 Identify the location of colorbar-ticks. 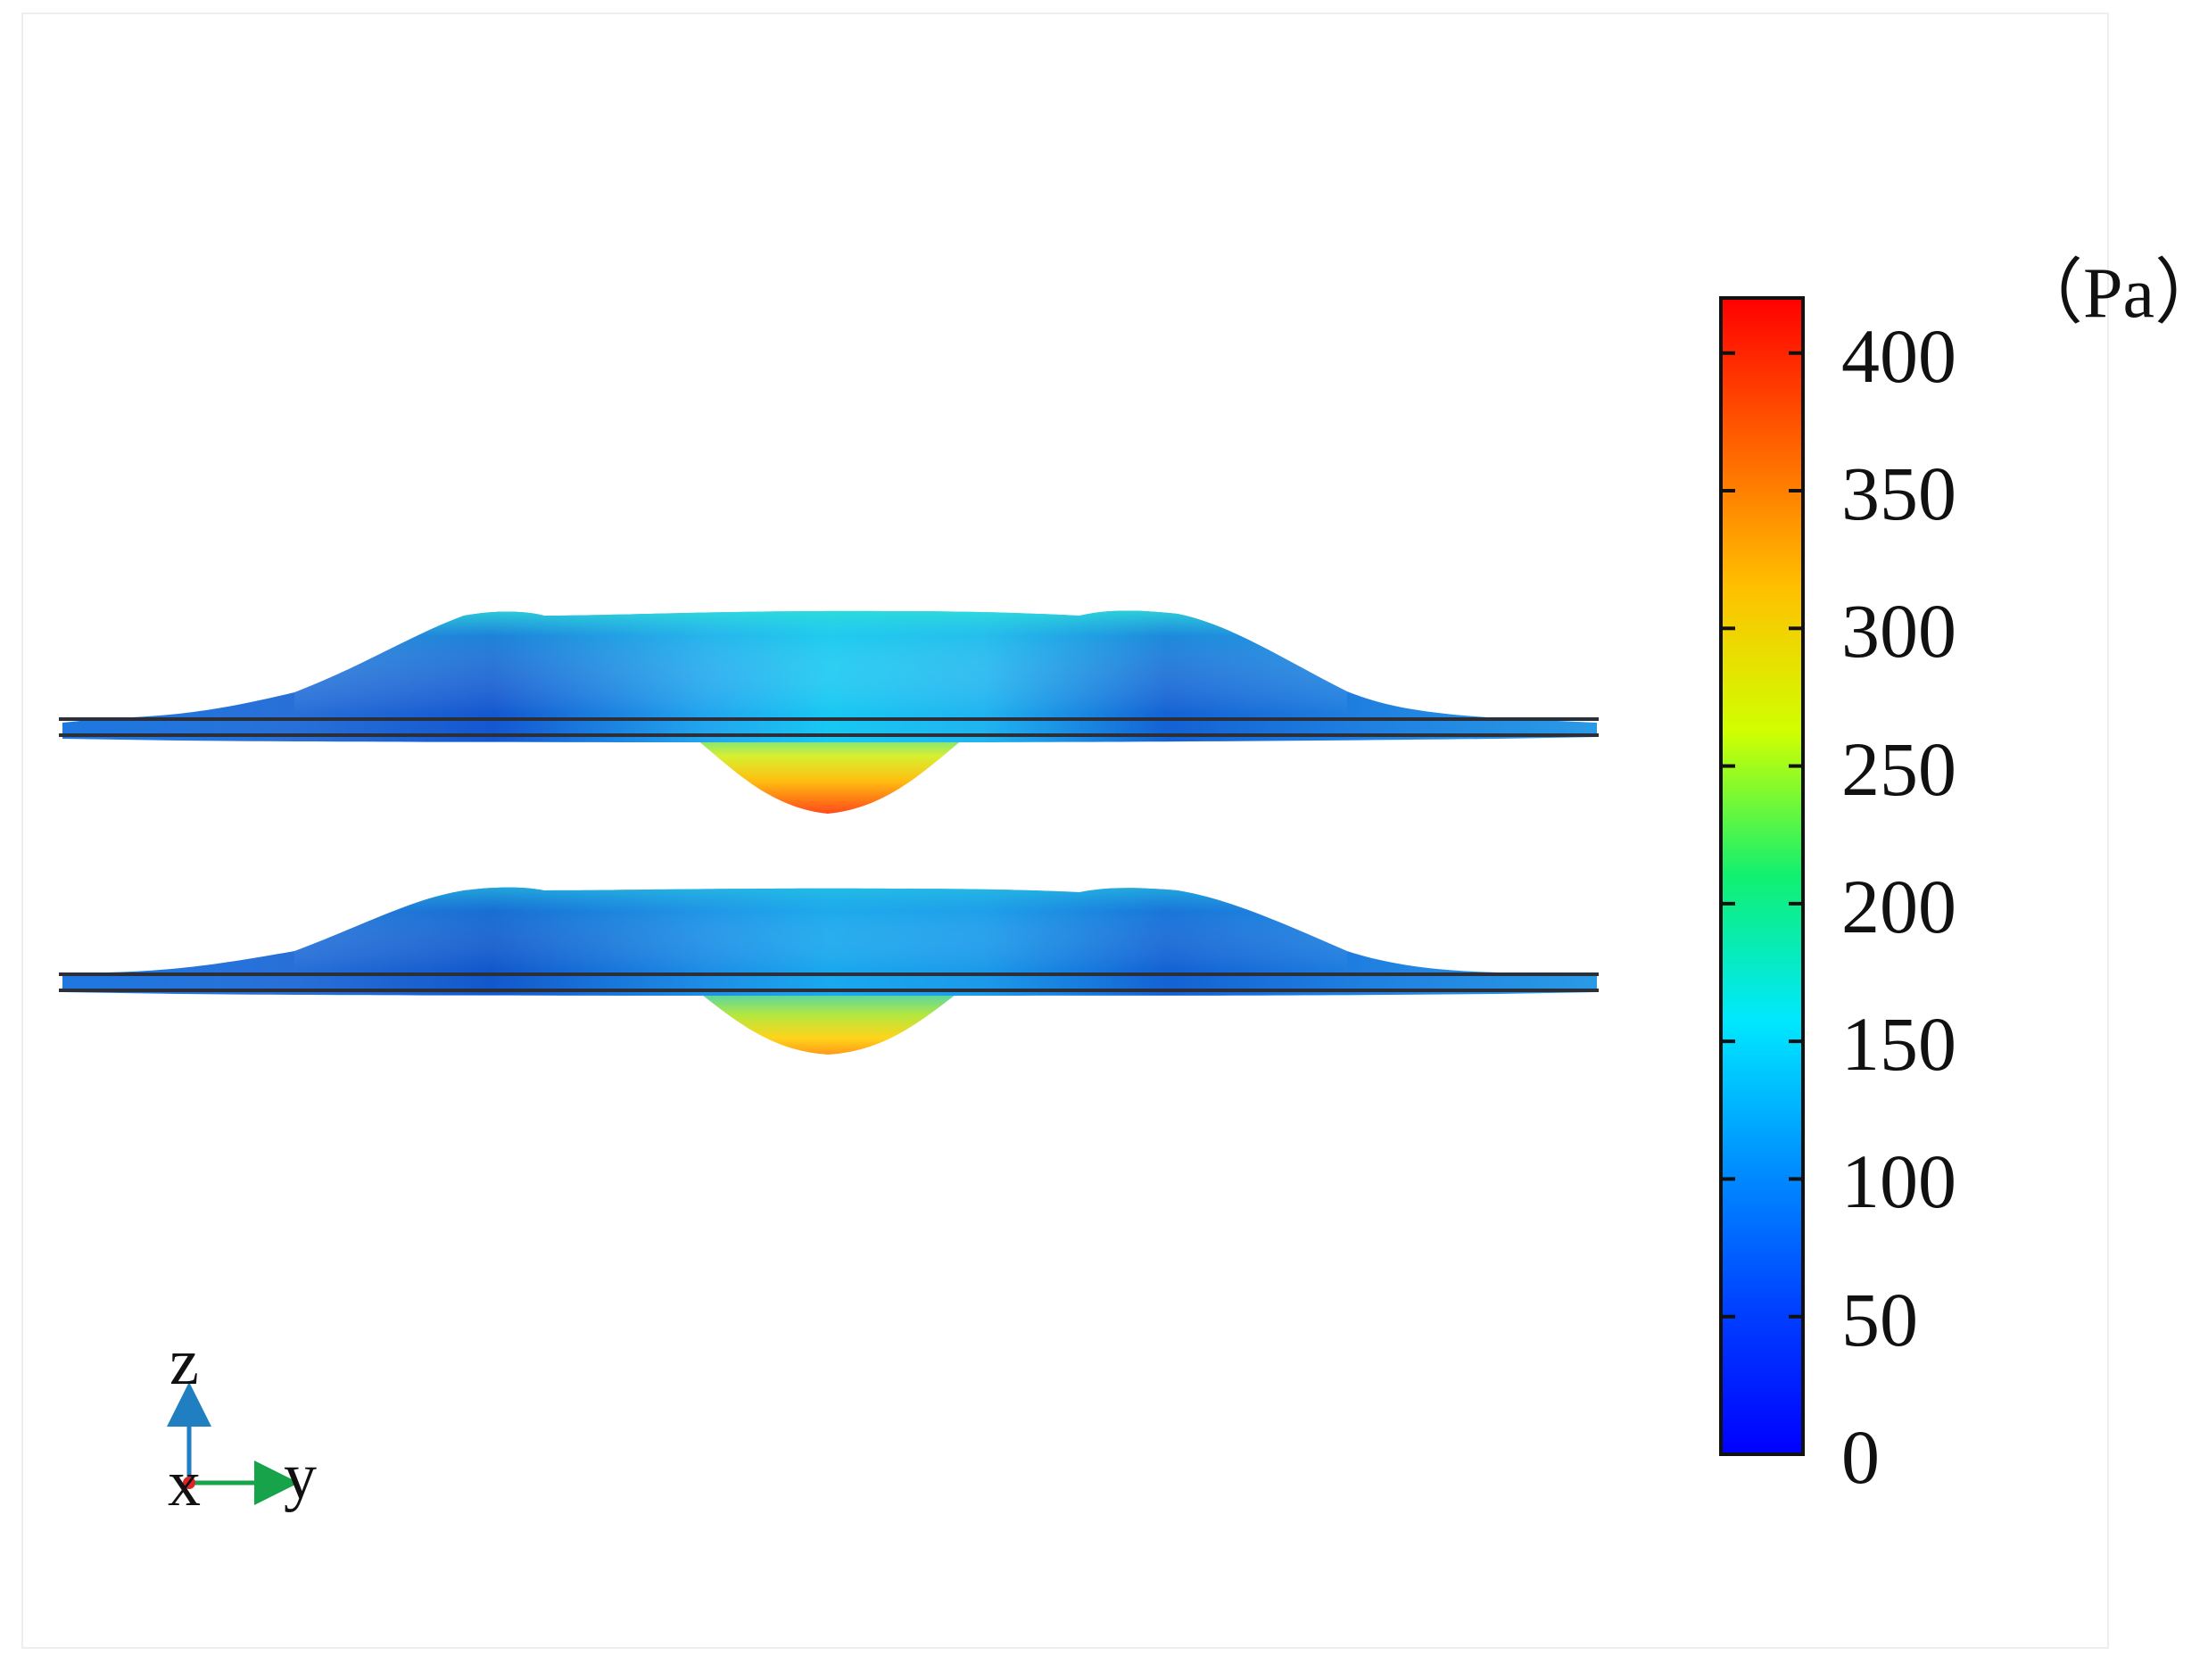
(1762, 903).